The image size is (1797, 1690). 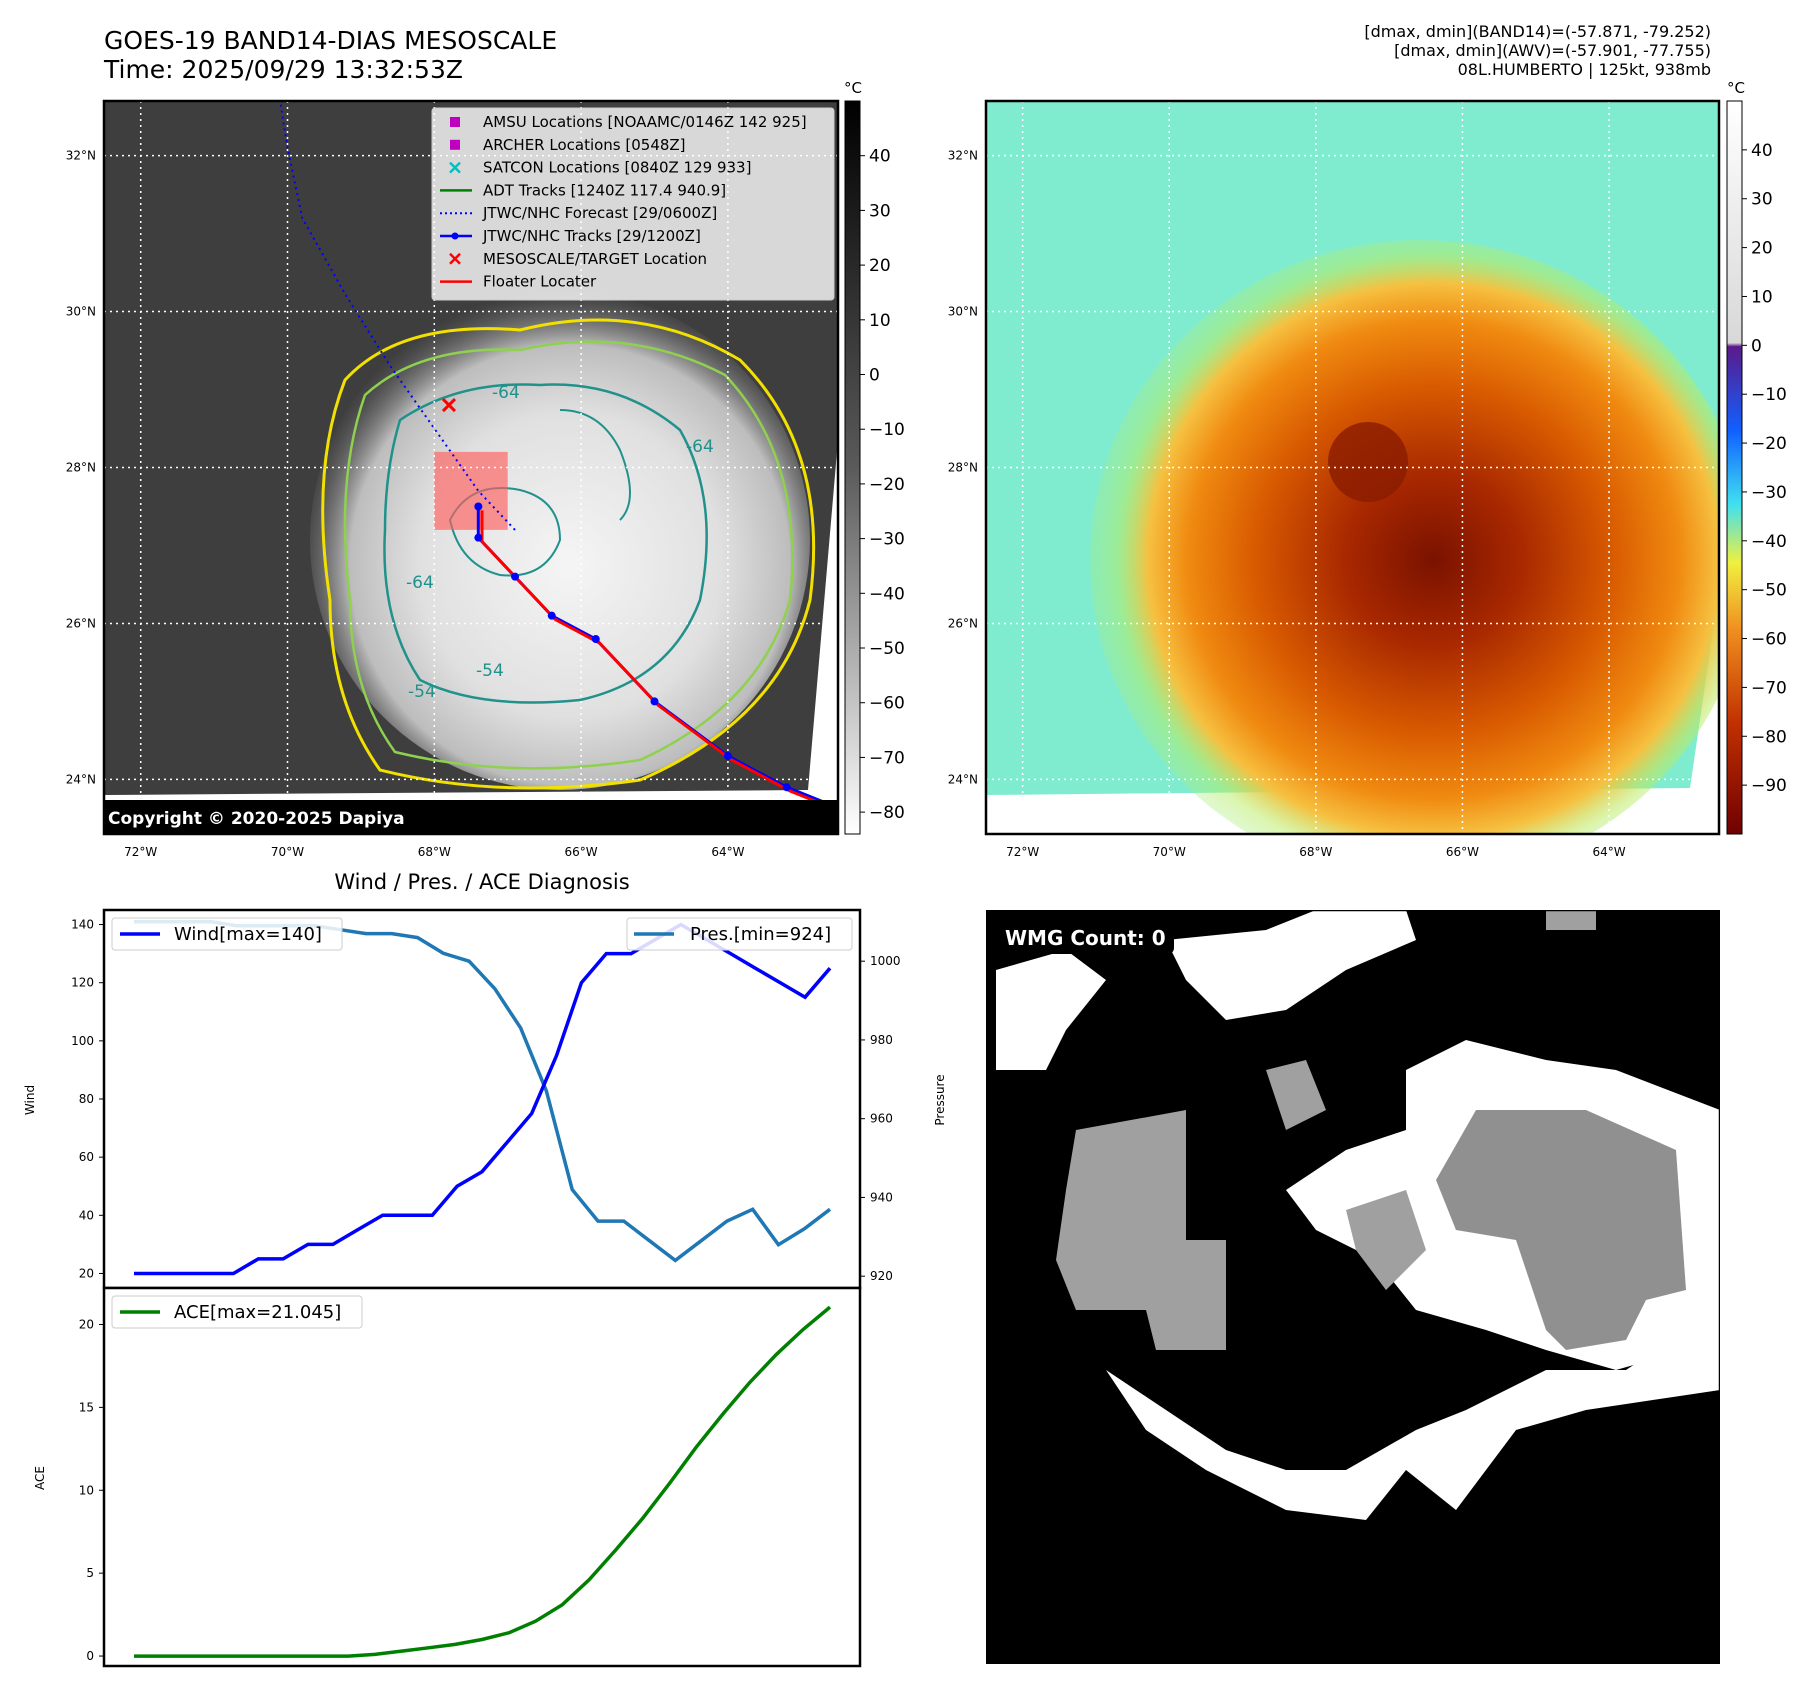 I want to click on contour-yellow, so click(x=568, y=554).